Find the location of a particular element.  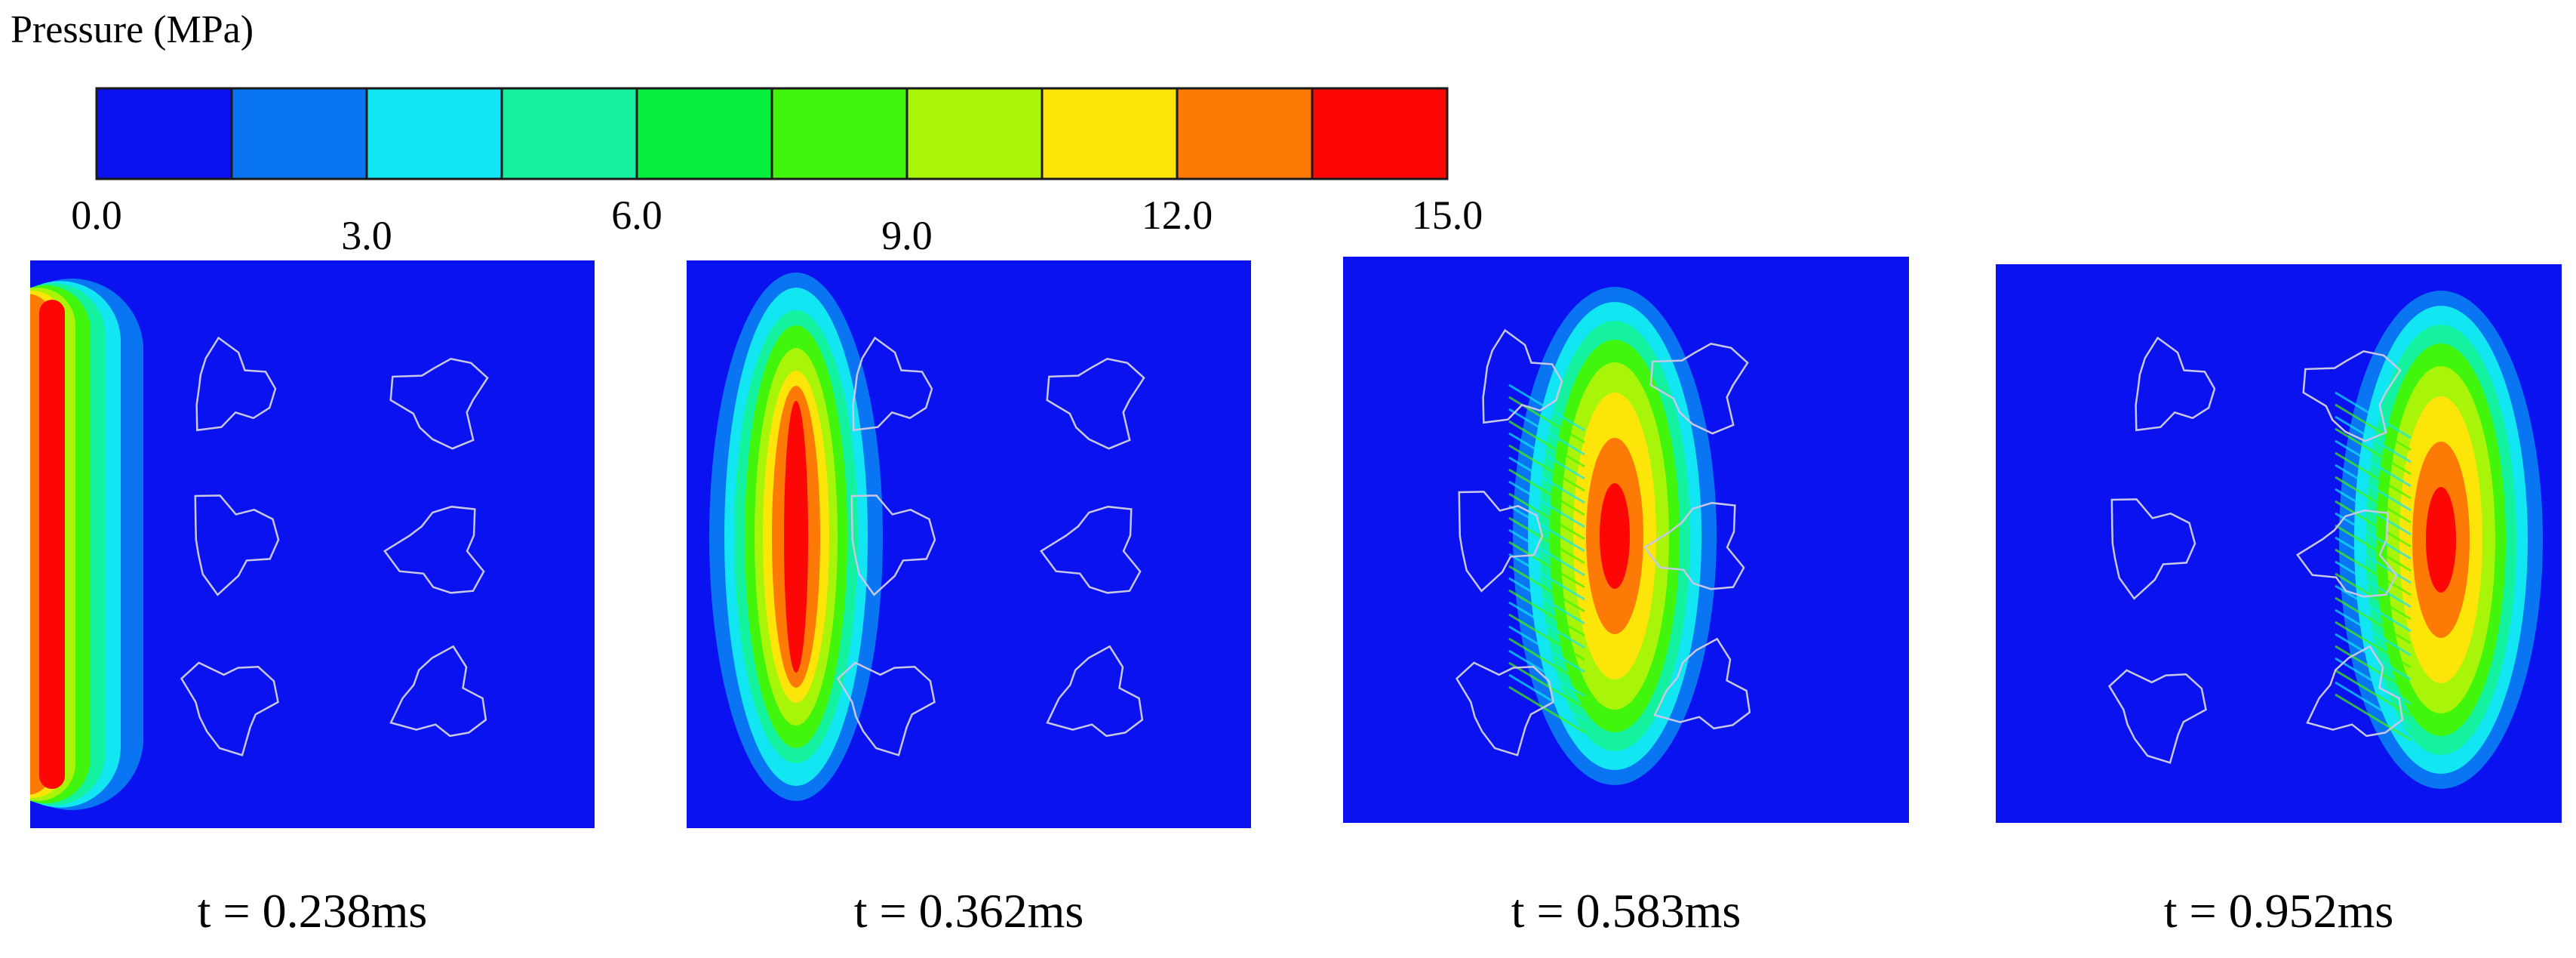

colorbar is located at coordinates (772, 133).